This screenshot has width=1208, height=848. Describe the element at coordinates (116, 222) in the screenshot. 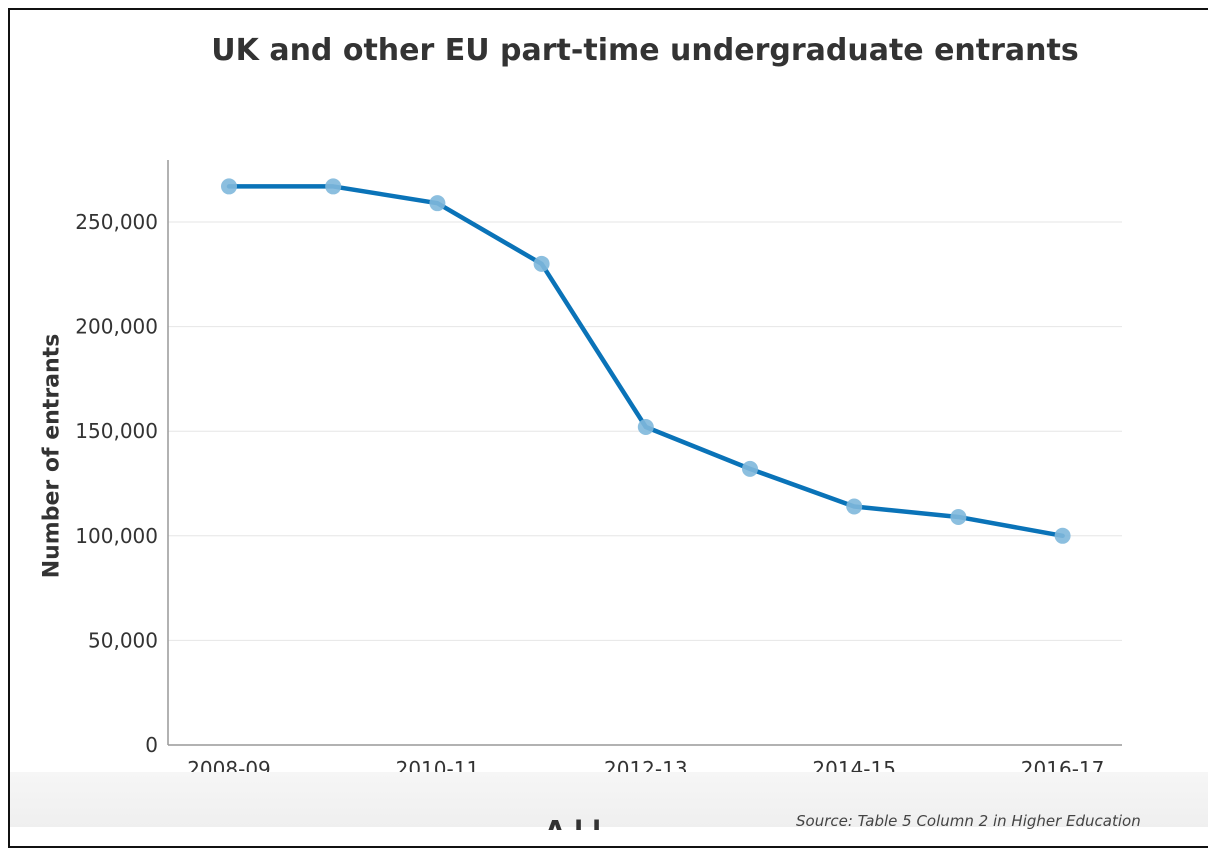

I see `y-tick-label: 250,000` at that location.